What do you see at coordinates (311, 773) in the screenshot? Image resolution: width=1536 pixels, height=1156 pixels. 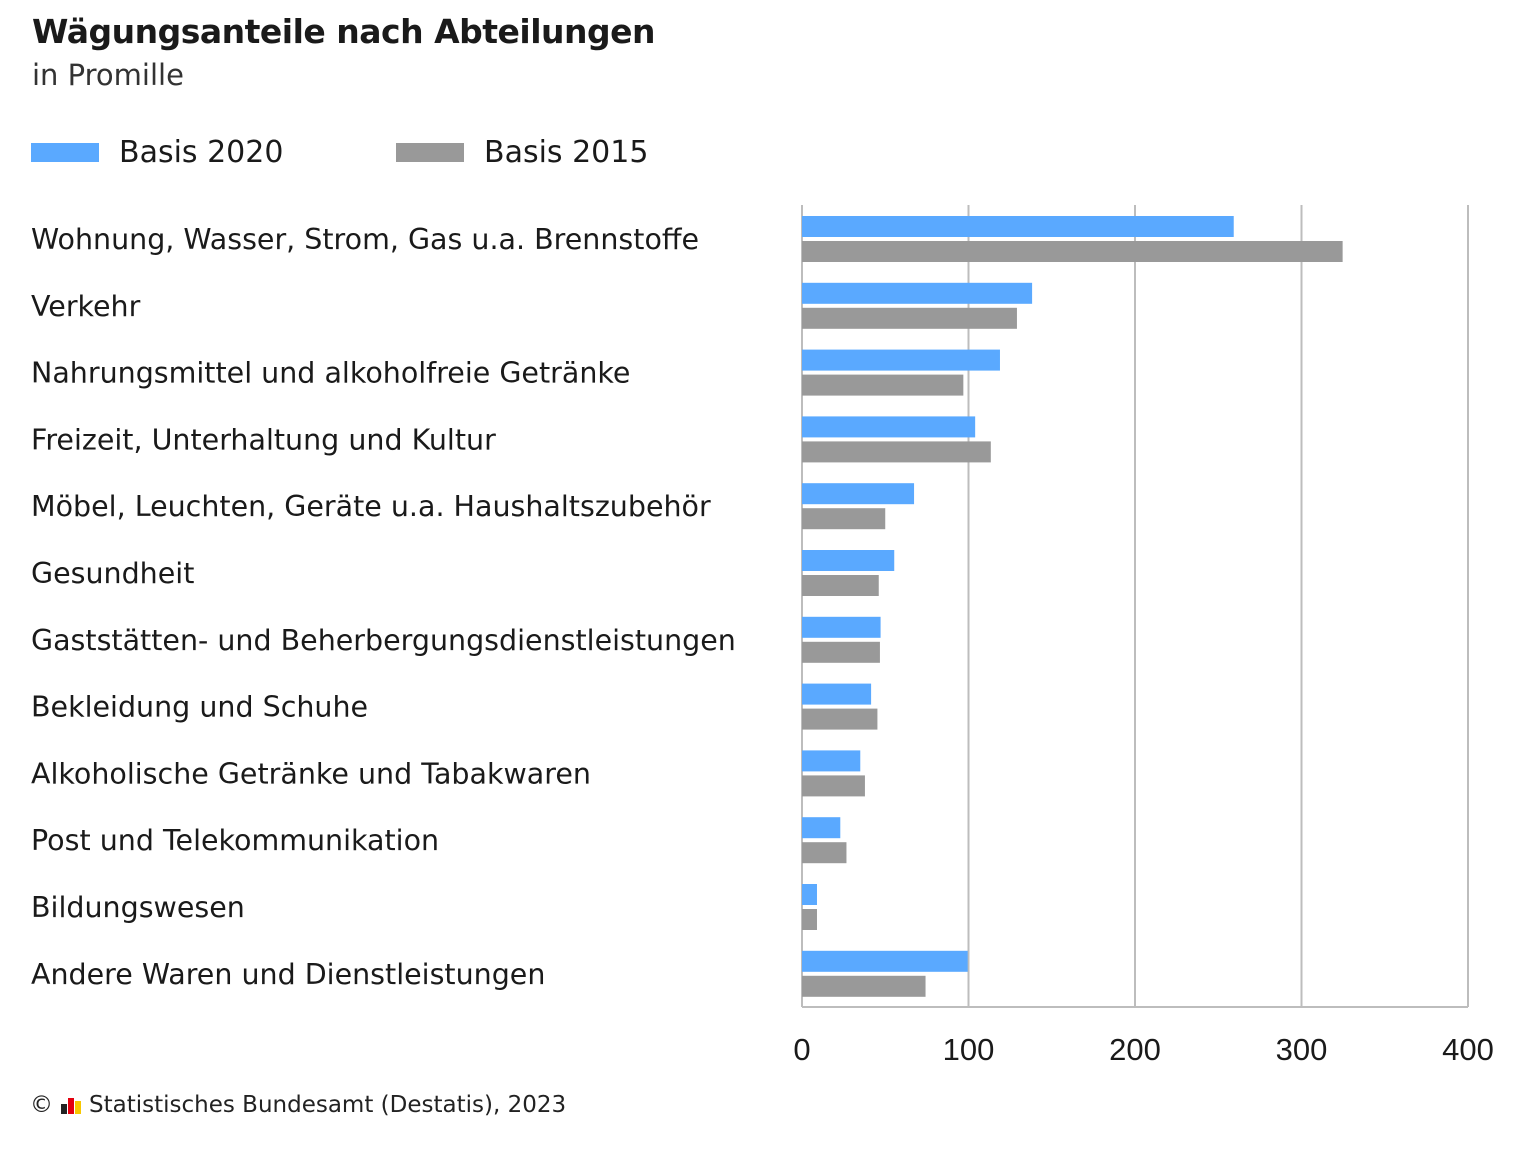 I see `category-label: Alkoholische Getränke und Tabakwaren` at bounding box center [311, 773].